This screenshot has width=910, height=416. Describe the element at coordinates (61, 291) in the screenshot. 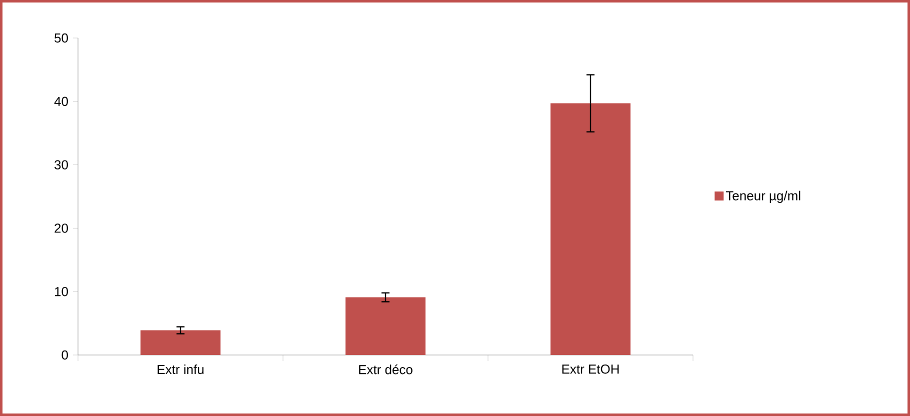

I see `y-tick-label: 10` at that location.